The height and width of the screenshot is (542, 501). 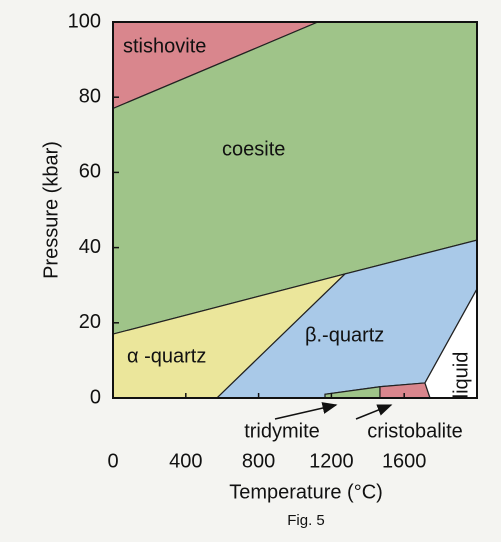 I want to click on x-axis-label: Temperature (°C), so click(x=306, y=492).